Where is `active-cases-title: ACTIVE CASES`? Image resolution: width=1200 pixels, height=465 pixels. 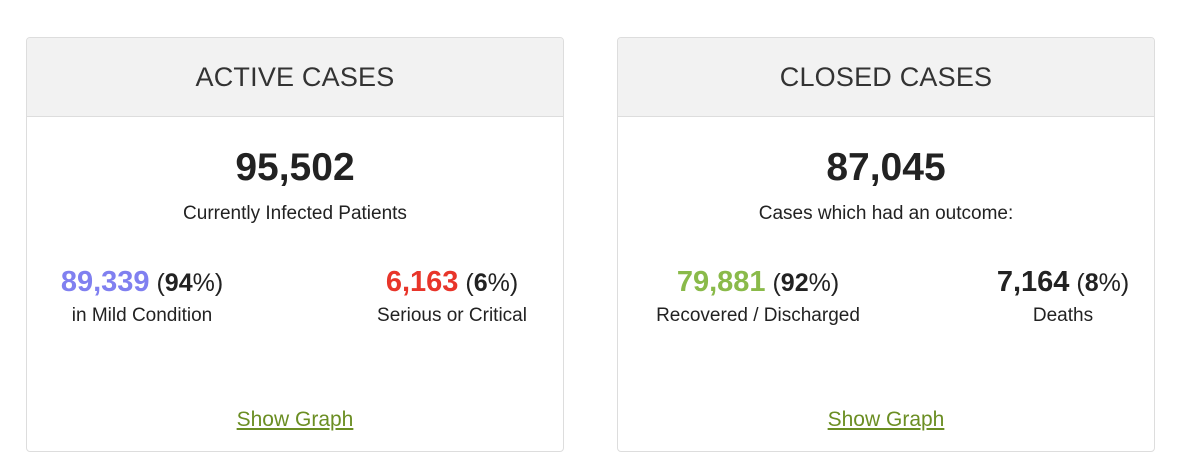 active-cases-title: ACTIVE CASES is located at coordinates (295, 76).